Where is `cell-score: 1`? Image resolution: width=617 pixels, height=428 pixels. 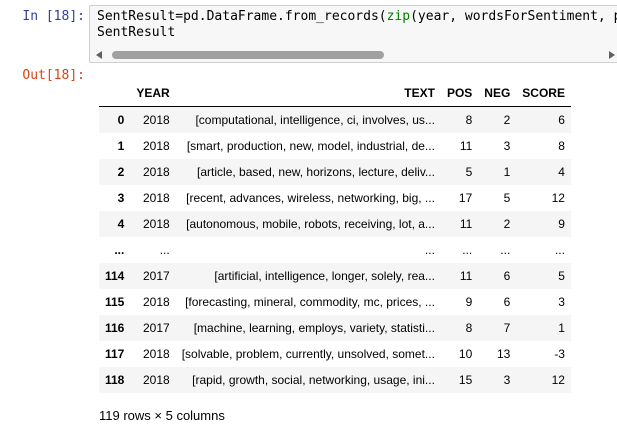
cell-score: 1 is located at coordinates (561, 328).